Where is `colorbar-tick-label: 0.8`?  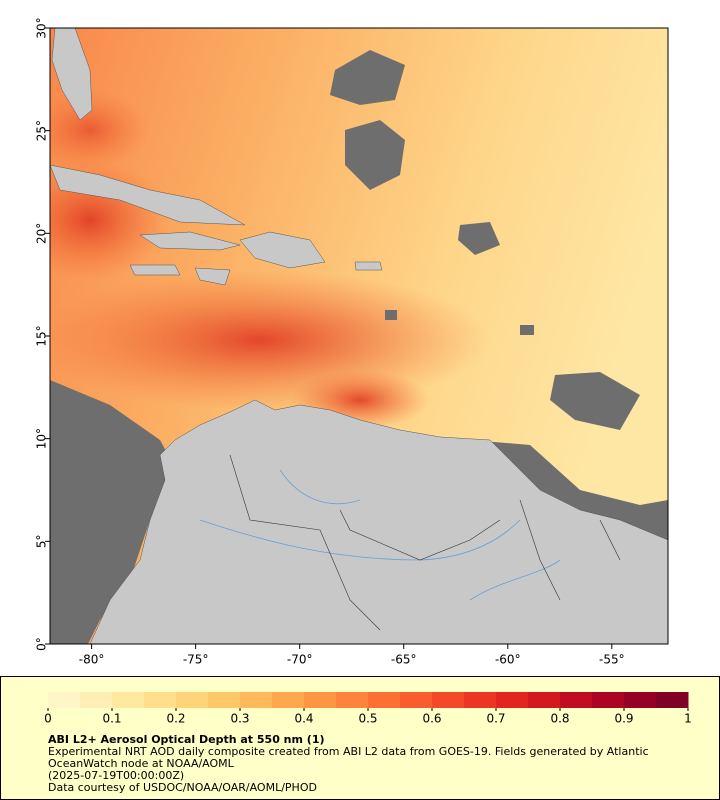
colorbar-tick-label: 0.8 is located at coordinates (559, 719).